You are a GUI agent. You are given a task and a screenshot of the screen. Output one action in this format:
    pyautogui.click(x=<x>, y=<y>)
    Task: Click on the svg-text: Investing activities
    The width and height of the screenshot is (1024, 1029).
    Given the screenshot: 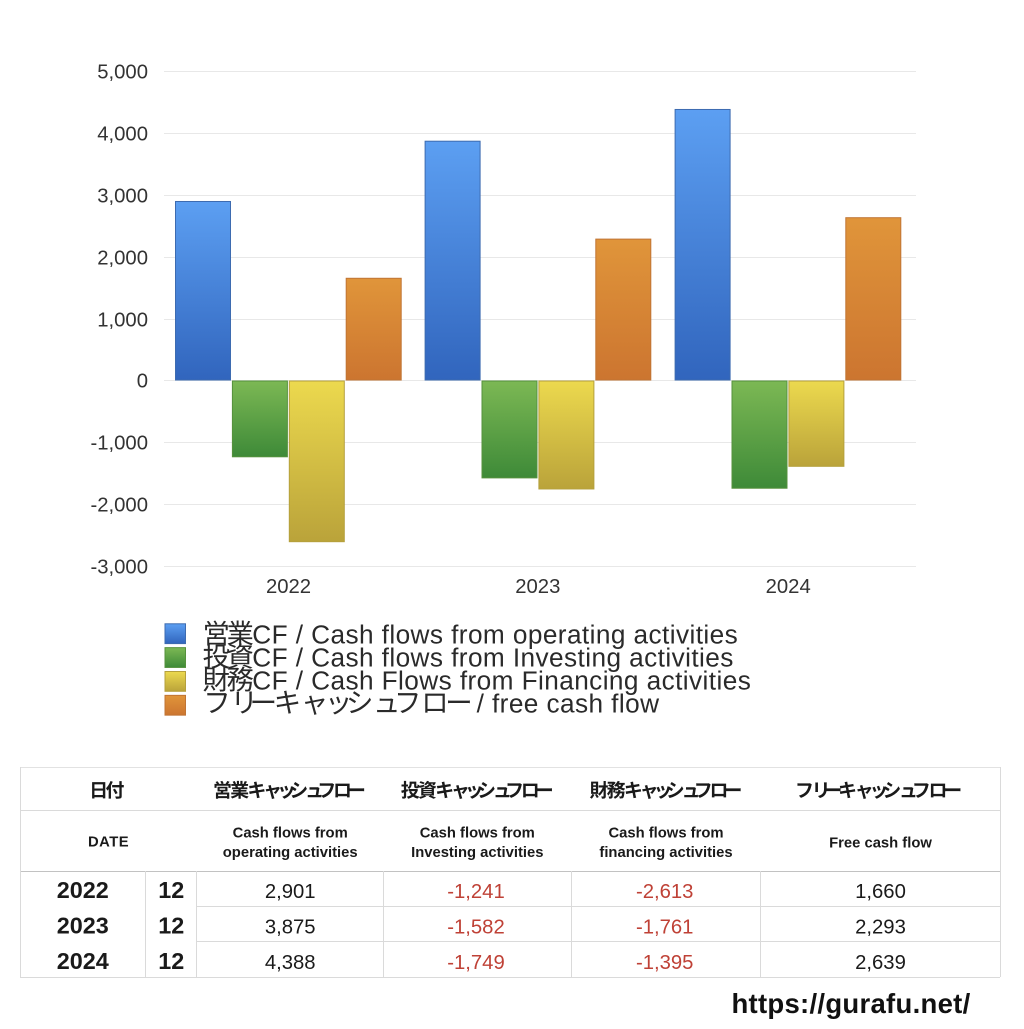 What is the action you would take?
    pyautogui.click(x=477, y=853)
    